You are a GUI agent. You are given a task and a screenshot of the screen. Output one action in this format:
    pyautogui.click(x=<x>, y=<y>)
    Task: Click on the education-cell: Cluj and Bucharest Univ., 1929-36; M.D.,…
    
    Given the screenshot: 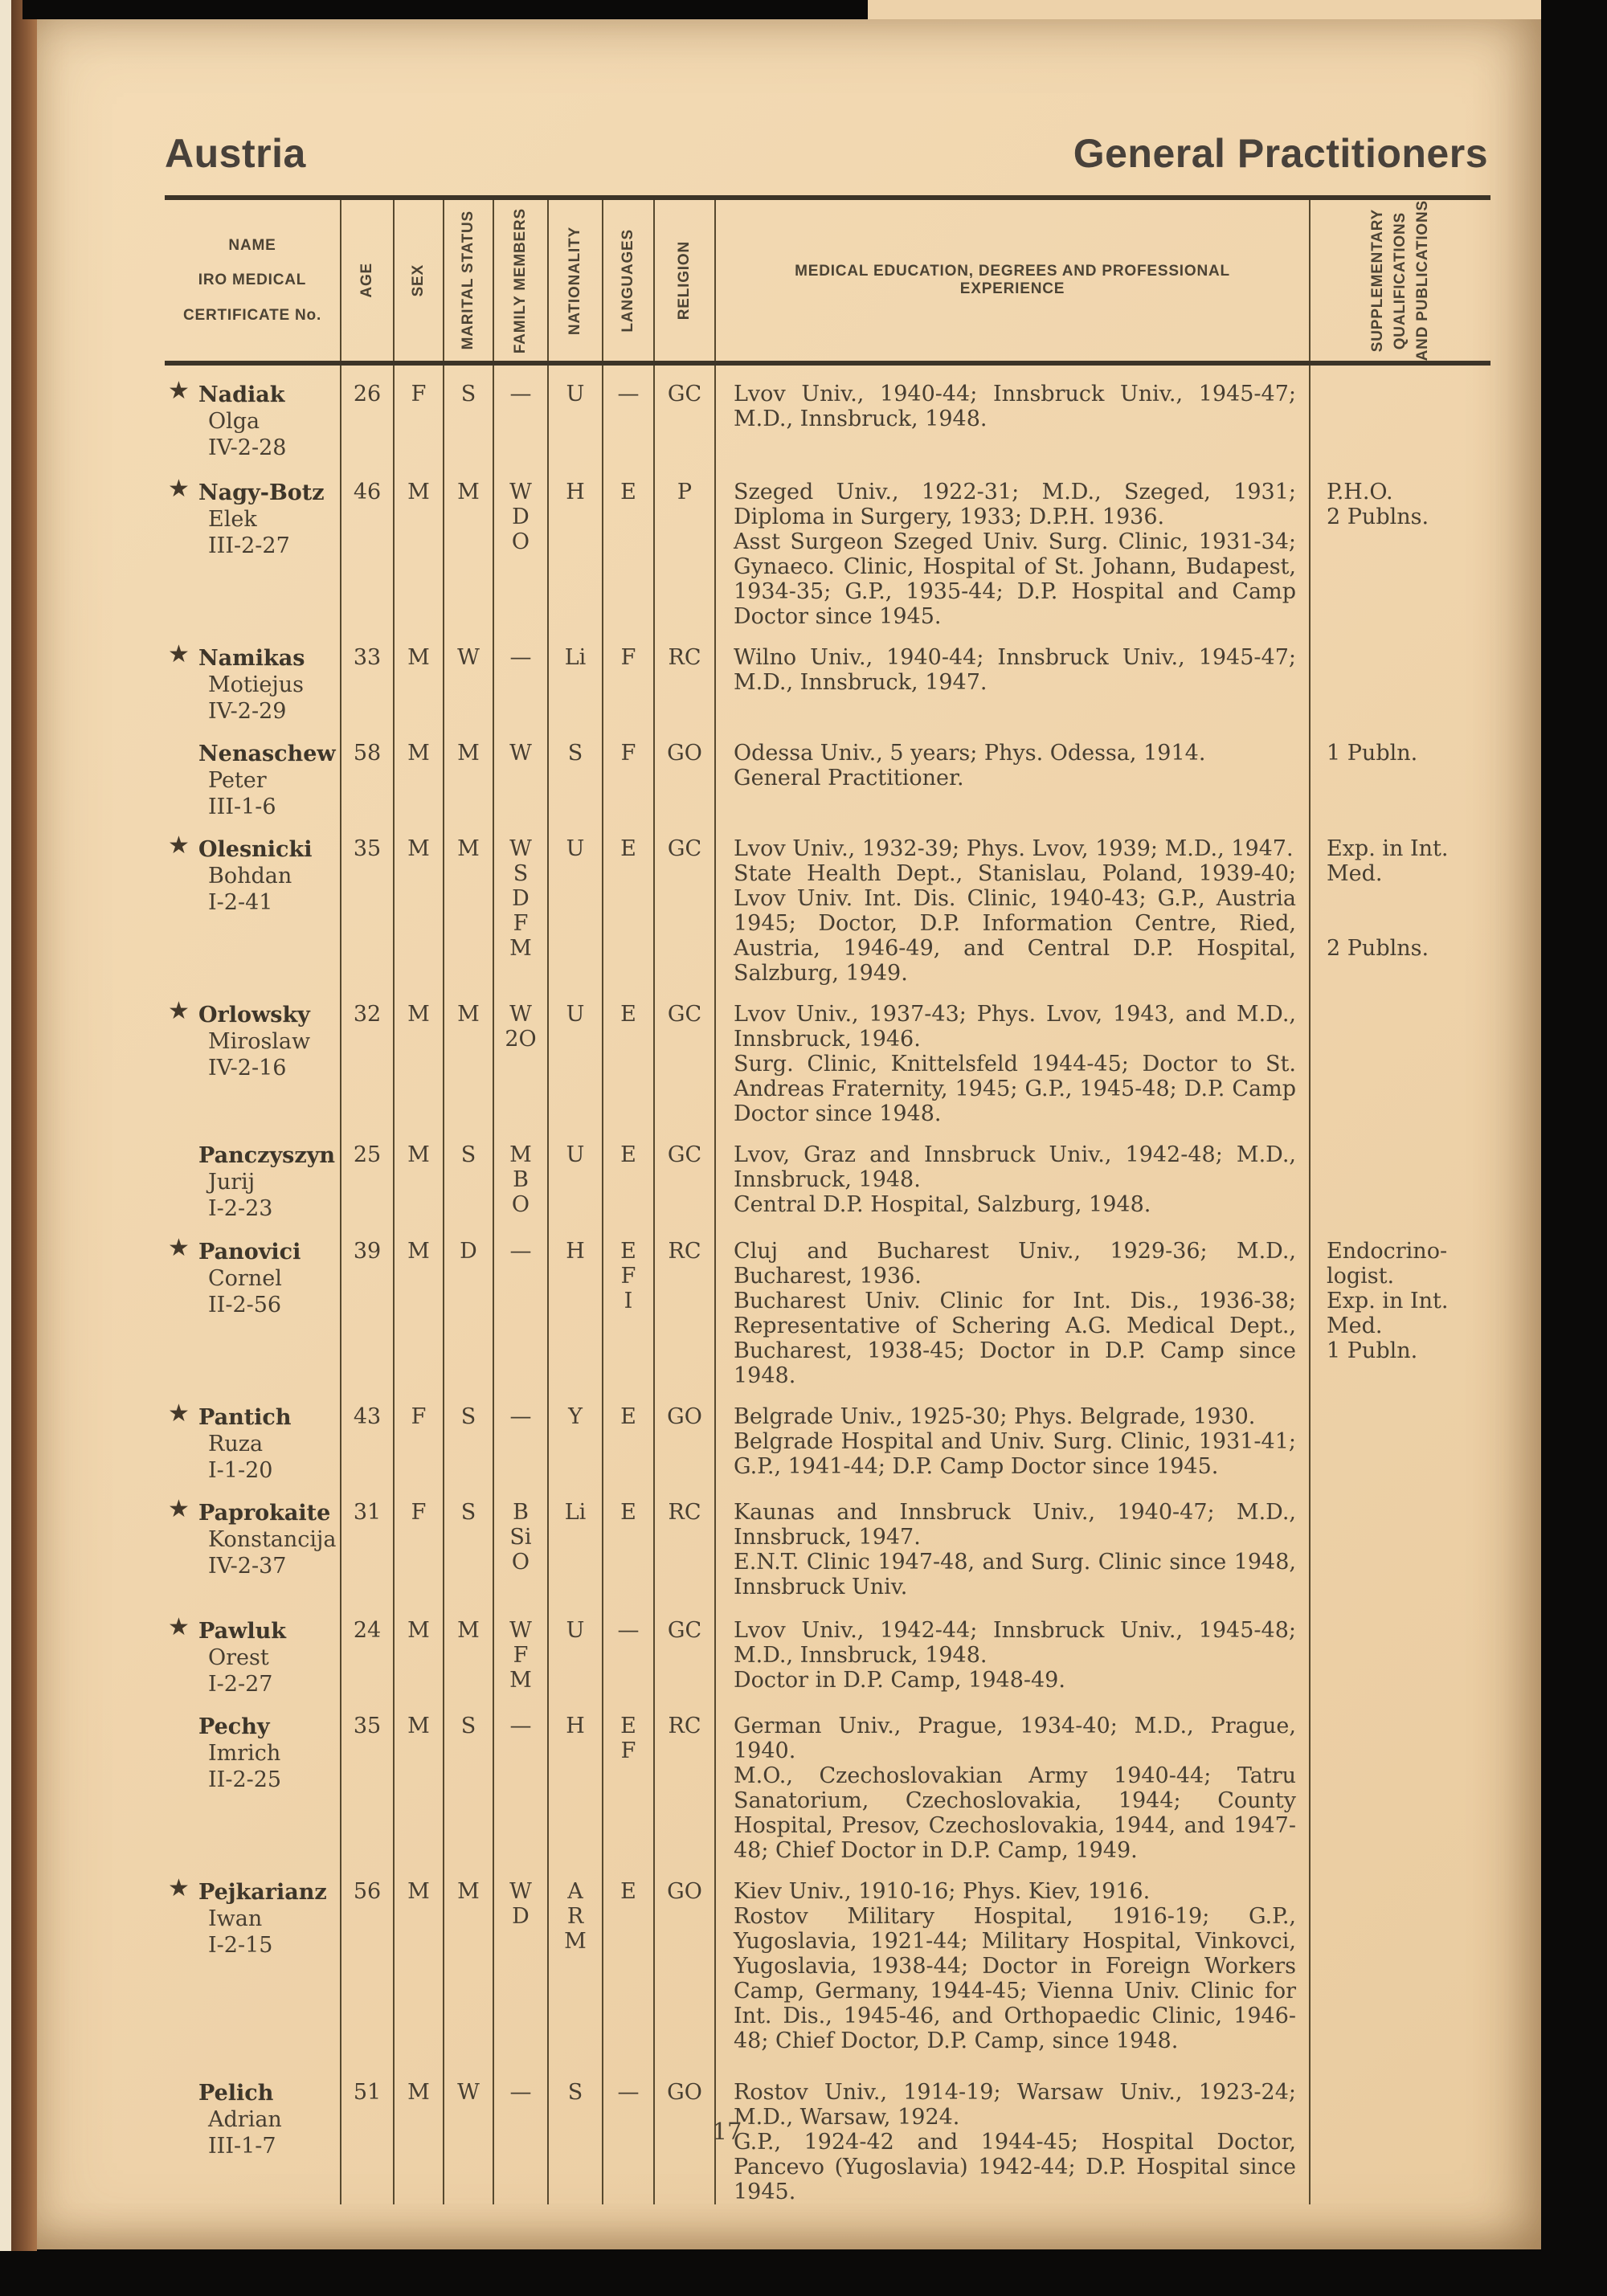 What is the action you would take?
    pyautogui.click(x=1013, y=1305)
    